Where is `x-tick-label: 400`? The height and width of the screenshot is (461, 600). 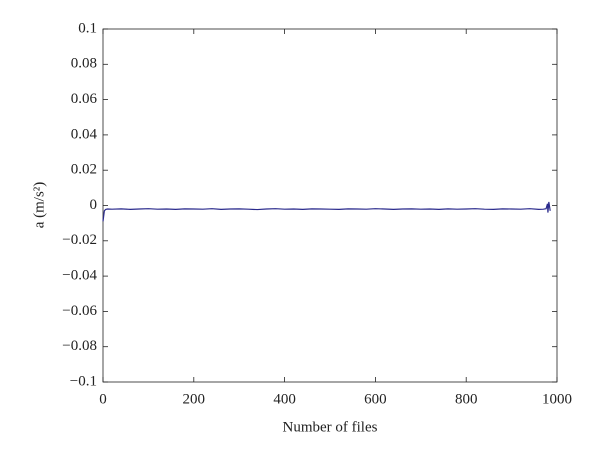
x-tick-label: 400 is located at coordinates (284, 399).